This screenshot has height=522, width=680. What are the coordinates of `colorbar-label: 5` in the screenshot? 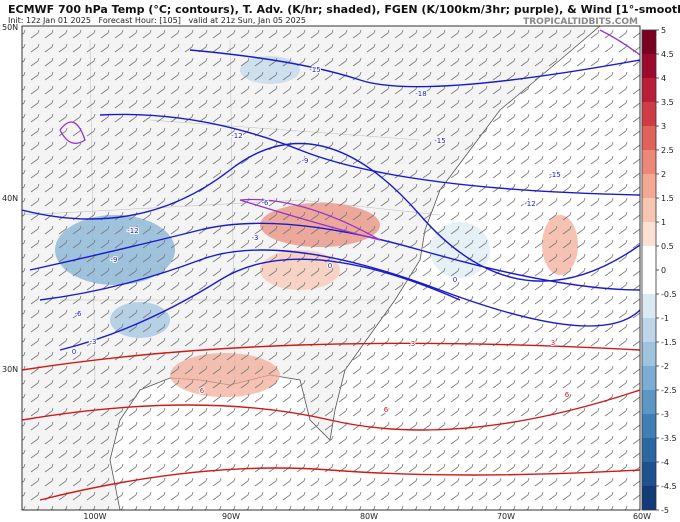 It's located at (663, 30).